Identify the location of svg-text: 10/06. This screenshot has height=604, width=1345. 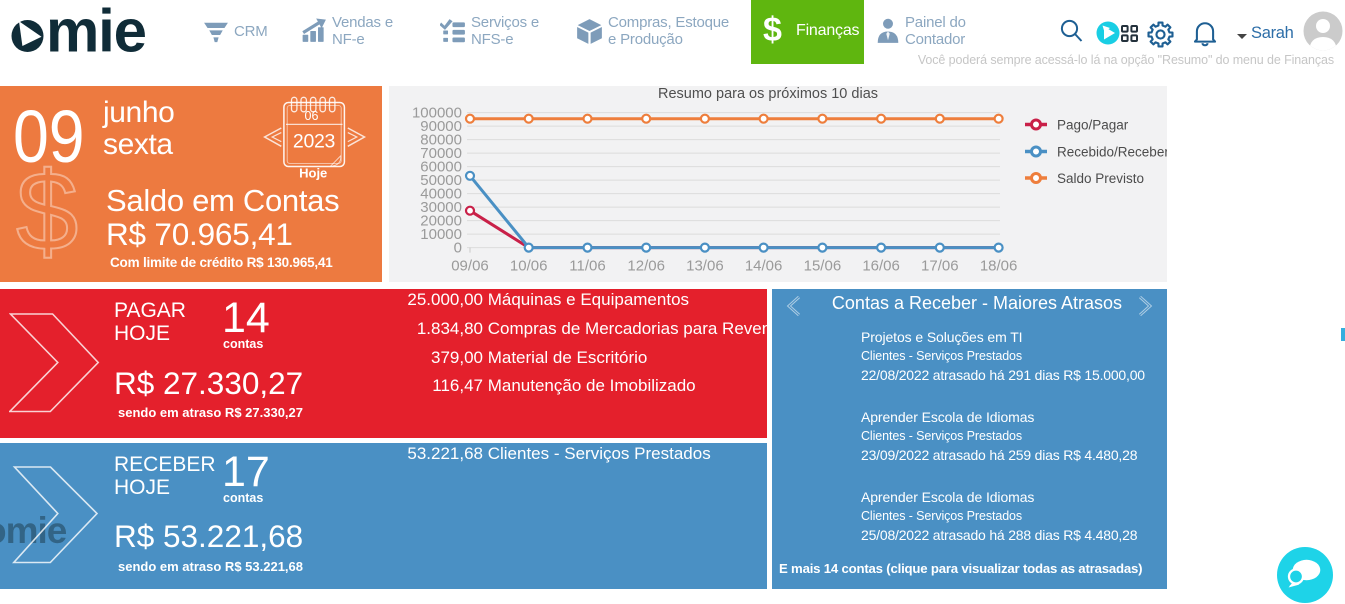
(529, 266).